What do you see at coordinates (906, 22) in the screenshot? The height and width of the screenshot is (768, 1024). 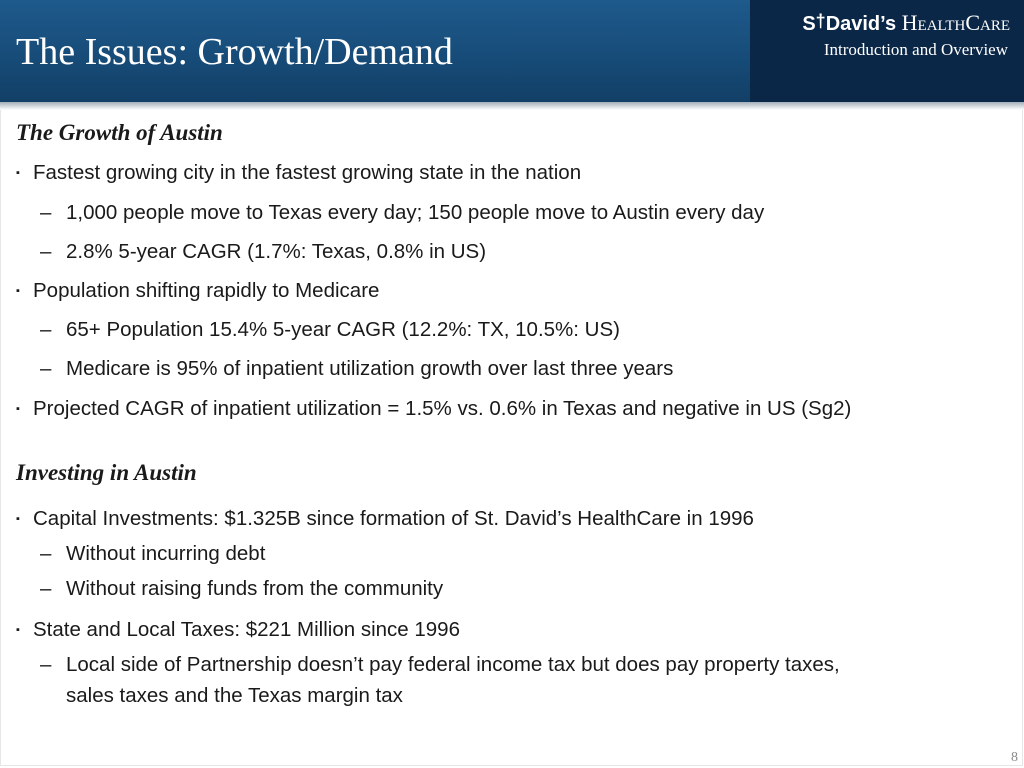 I see `st-davids-logo: S†David’s HealthCare` at bounding box center [906, 22].